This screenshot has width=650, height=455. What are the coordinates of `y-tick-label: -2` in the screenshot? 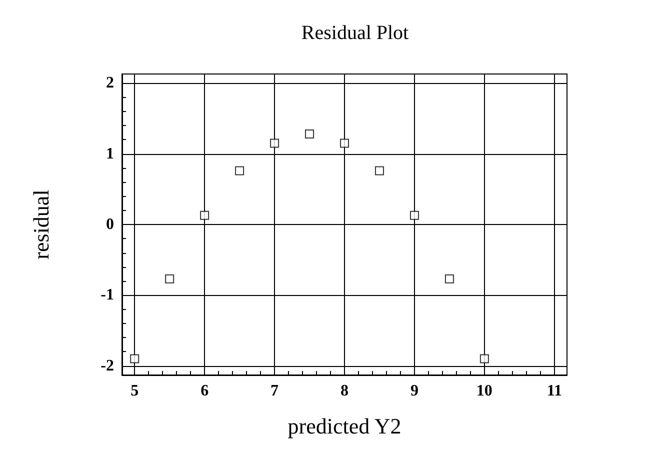 It's located at (107, 365).